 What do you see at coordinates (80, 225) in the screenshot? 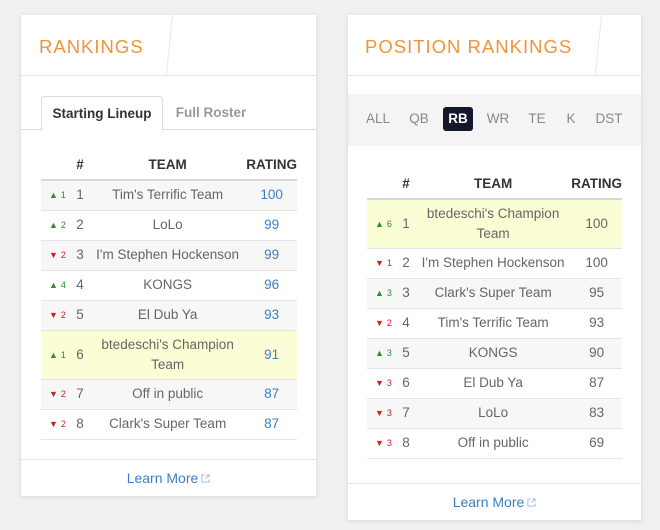
I see `rank-number: 2` at bounding box center [80, 225].